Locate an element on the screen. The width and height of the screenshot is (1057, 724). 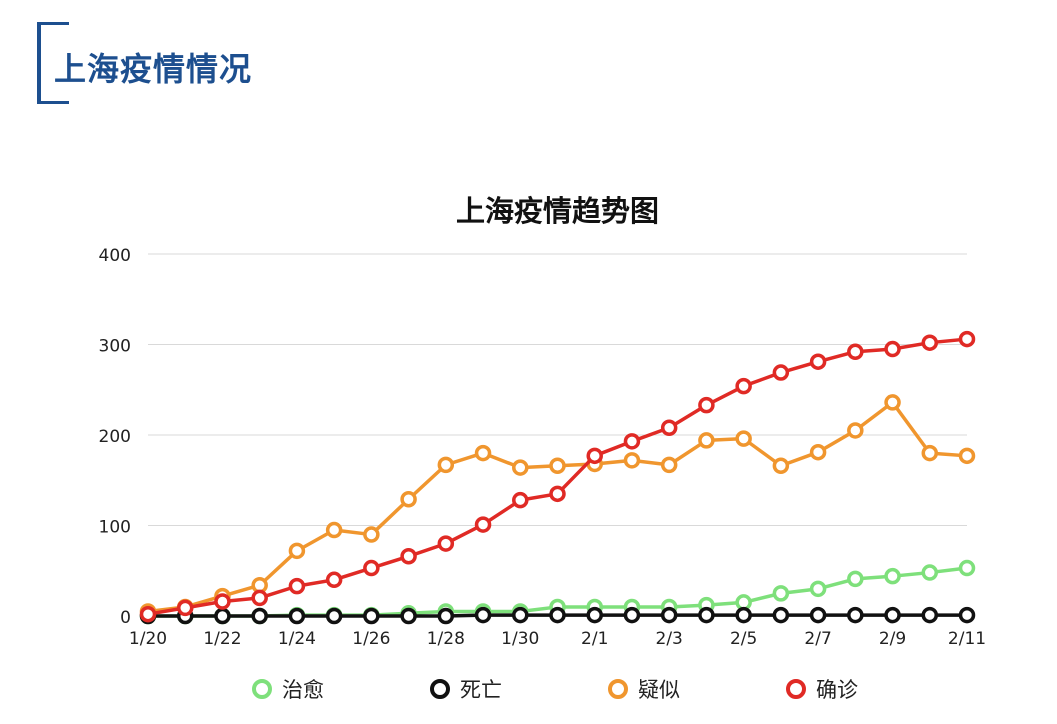
legend-item: 疑似 is located at coordinates (644, 689).